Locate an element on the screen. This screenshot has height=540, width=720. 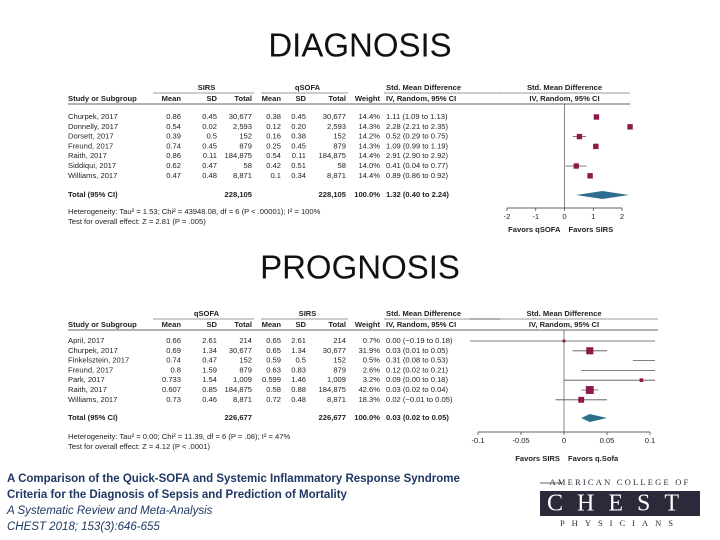
favors-label: Favors SIRS is located at coordinates (537, 458).